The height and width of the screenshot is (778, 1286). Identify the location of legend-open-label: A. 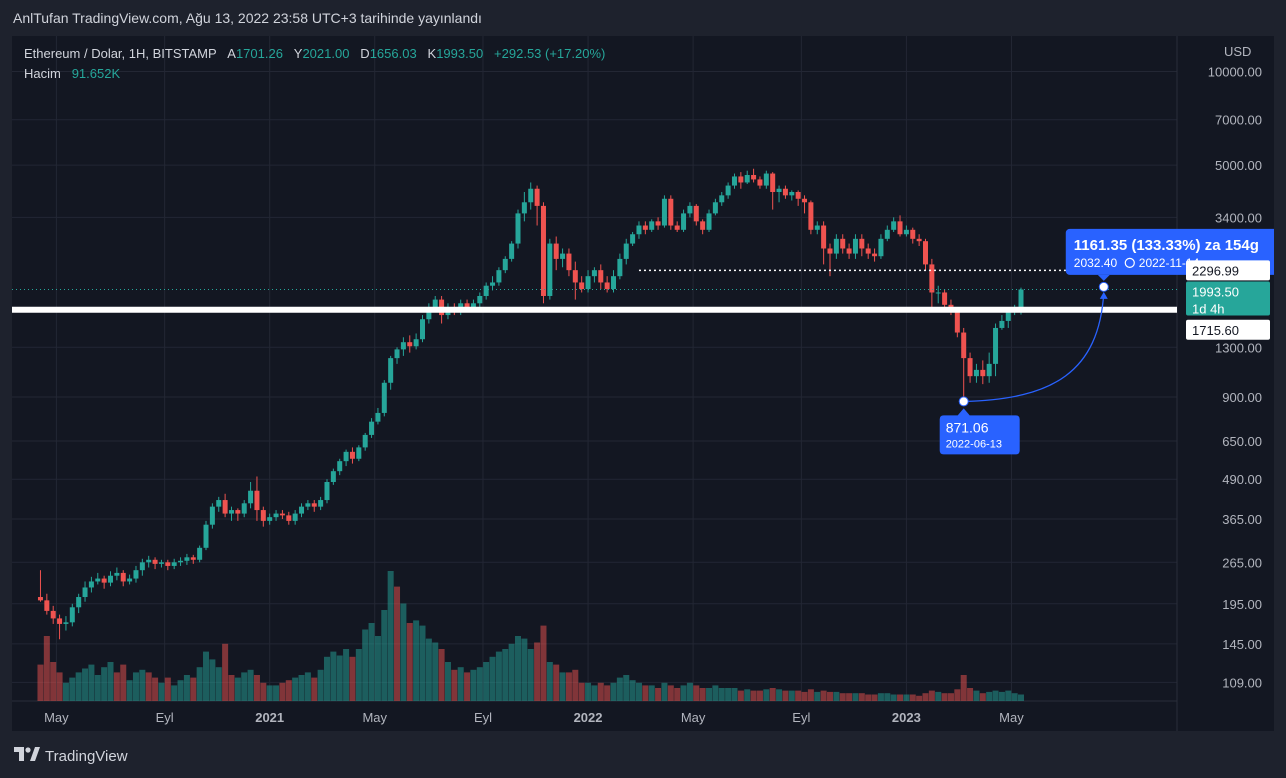
(231, 53).